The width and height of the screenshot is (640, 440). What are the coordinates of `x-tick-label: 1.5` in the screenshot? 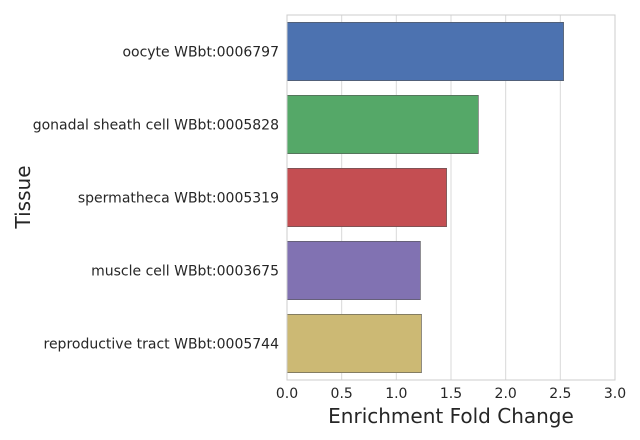 It's located at (451, 394).